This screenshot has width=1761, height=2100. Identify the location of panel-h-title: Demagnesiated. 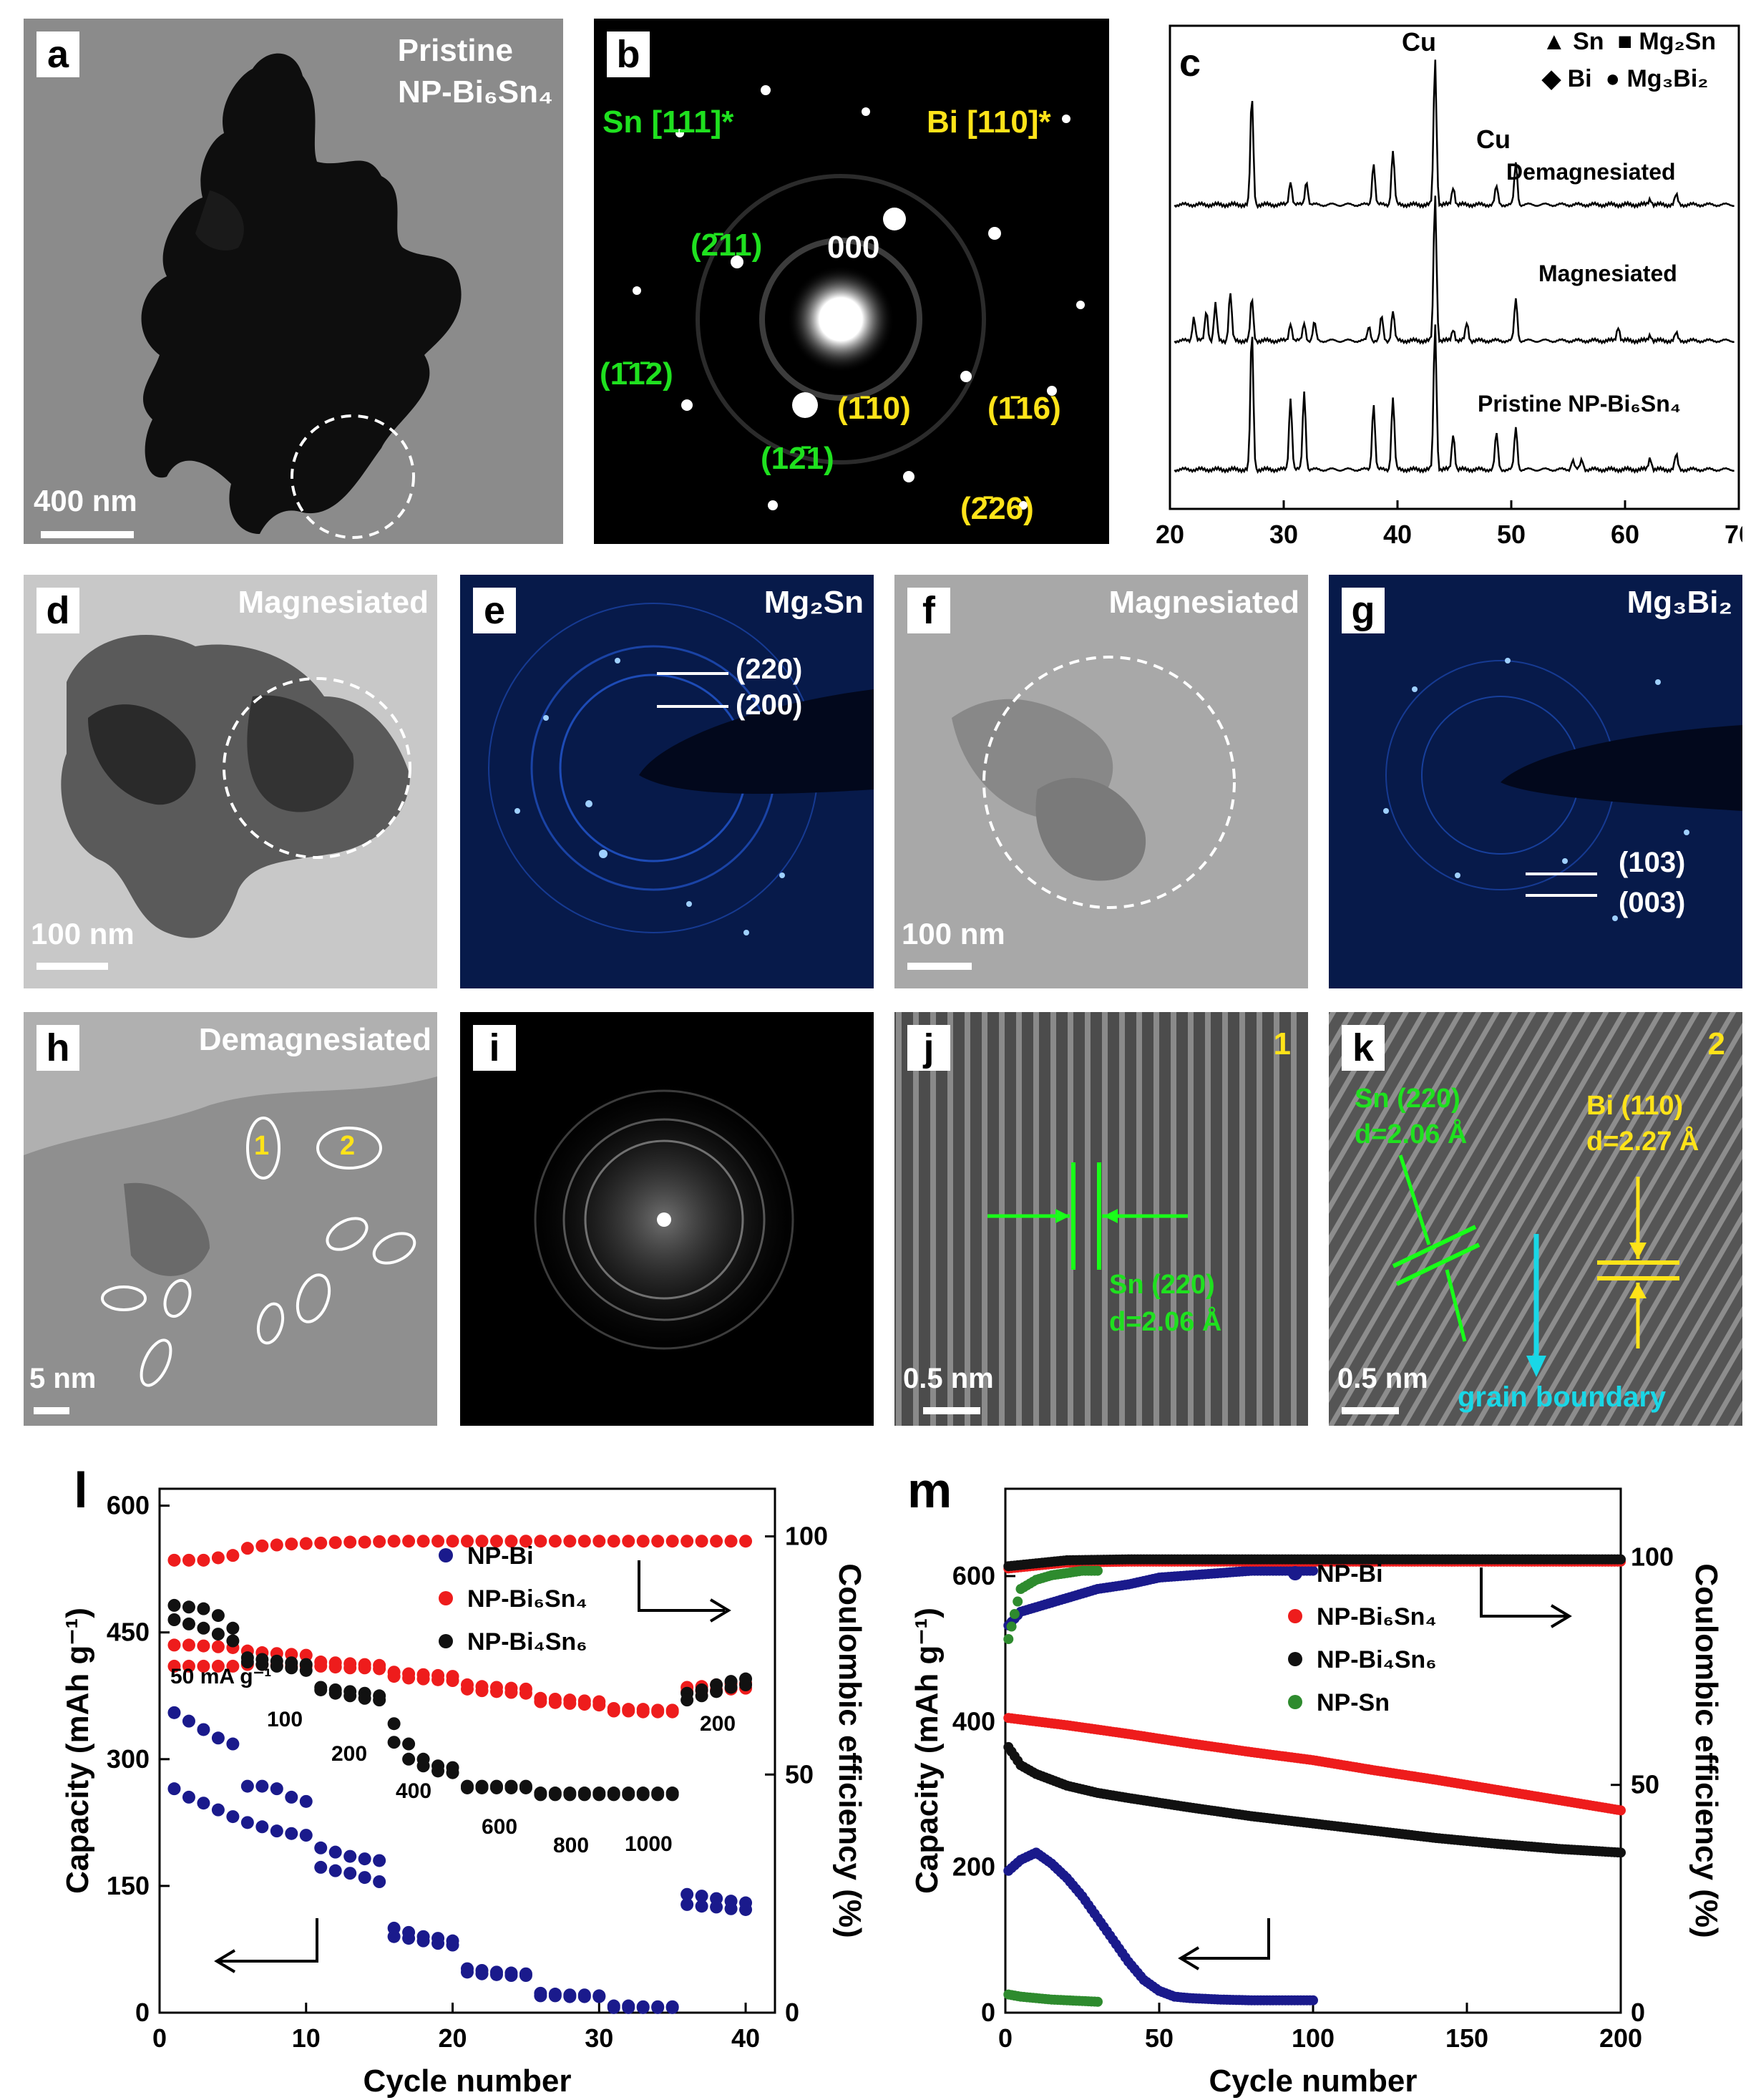
(314, 1040).